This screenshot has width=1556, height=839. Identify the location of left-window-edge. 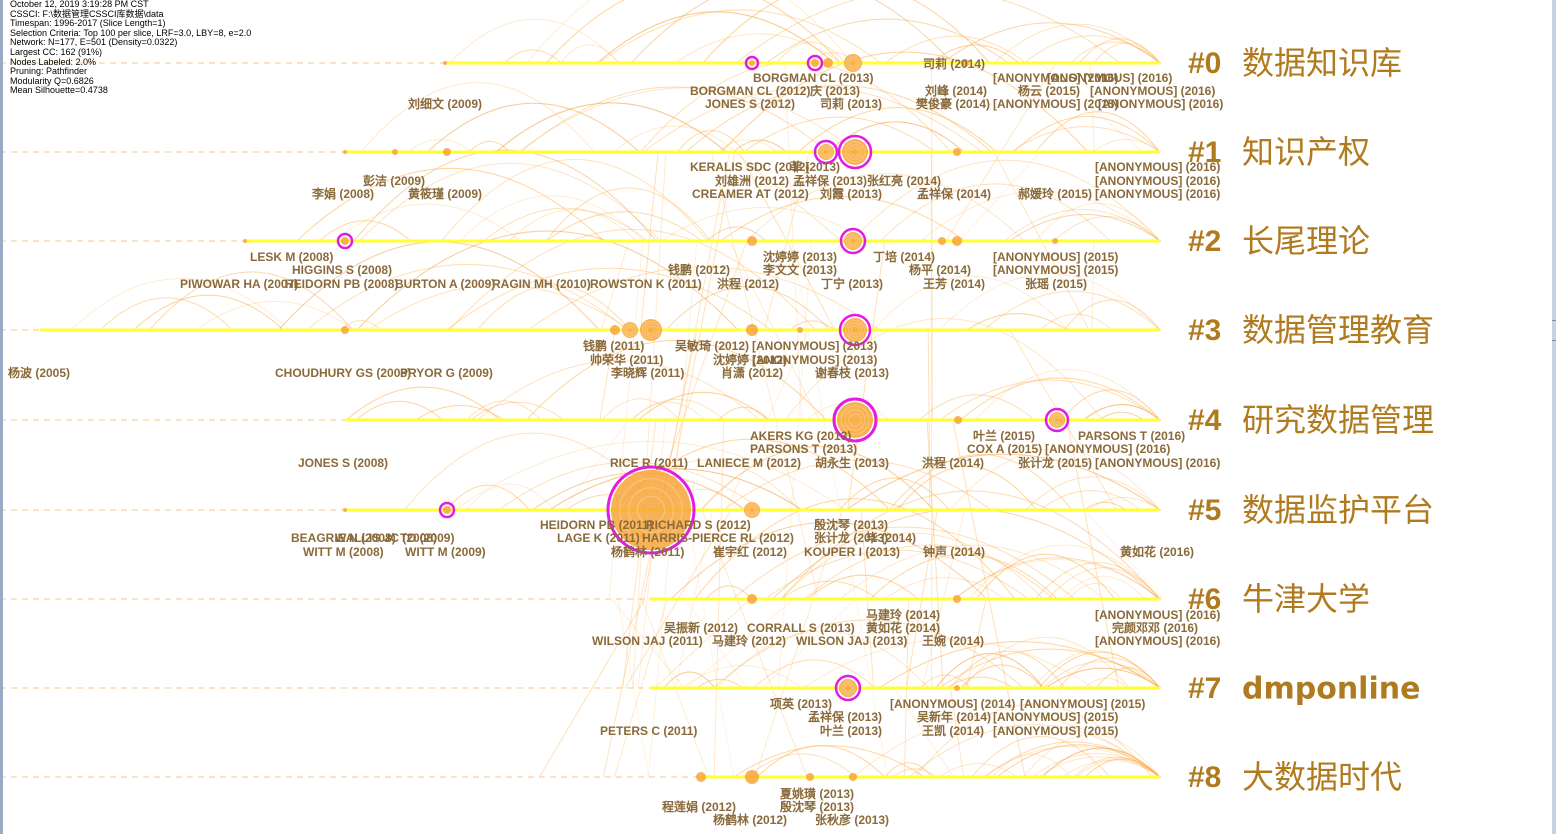
(1, 417).